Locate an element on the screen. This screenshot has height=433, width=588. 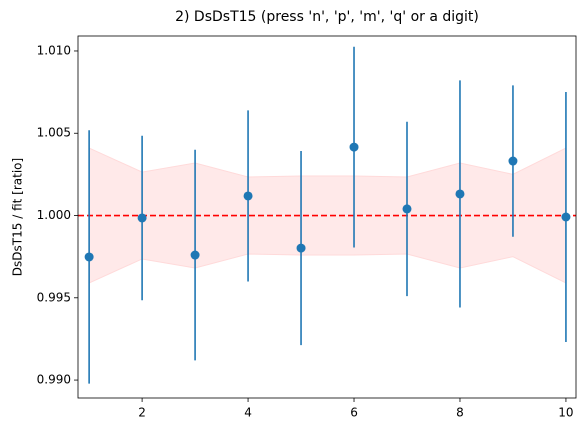
x-tick-label: 6 is located at coordinates (354, 413).